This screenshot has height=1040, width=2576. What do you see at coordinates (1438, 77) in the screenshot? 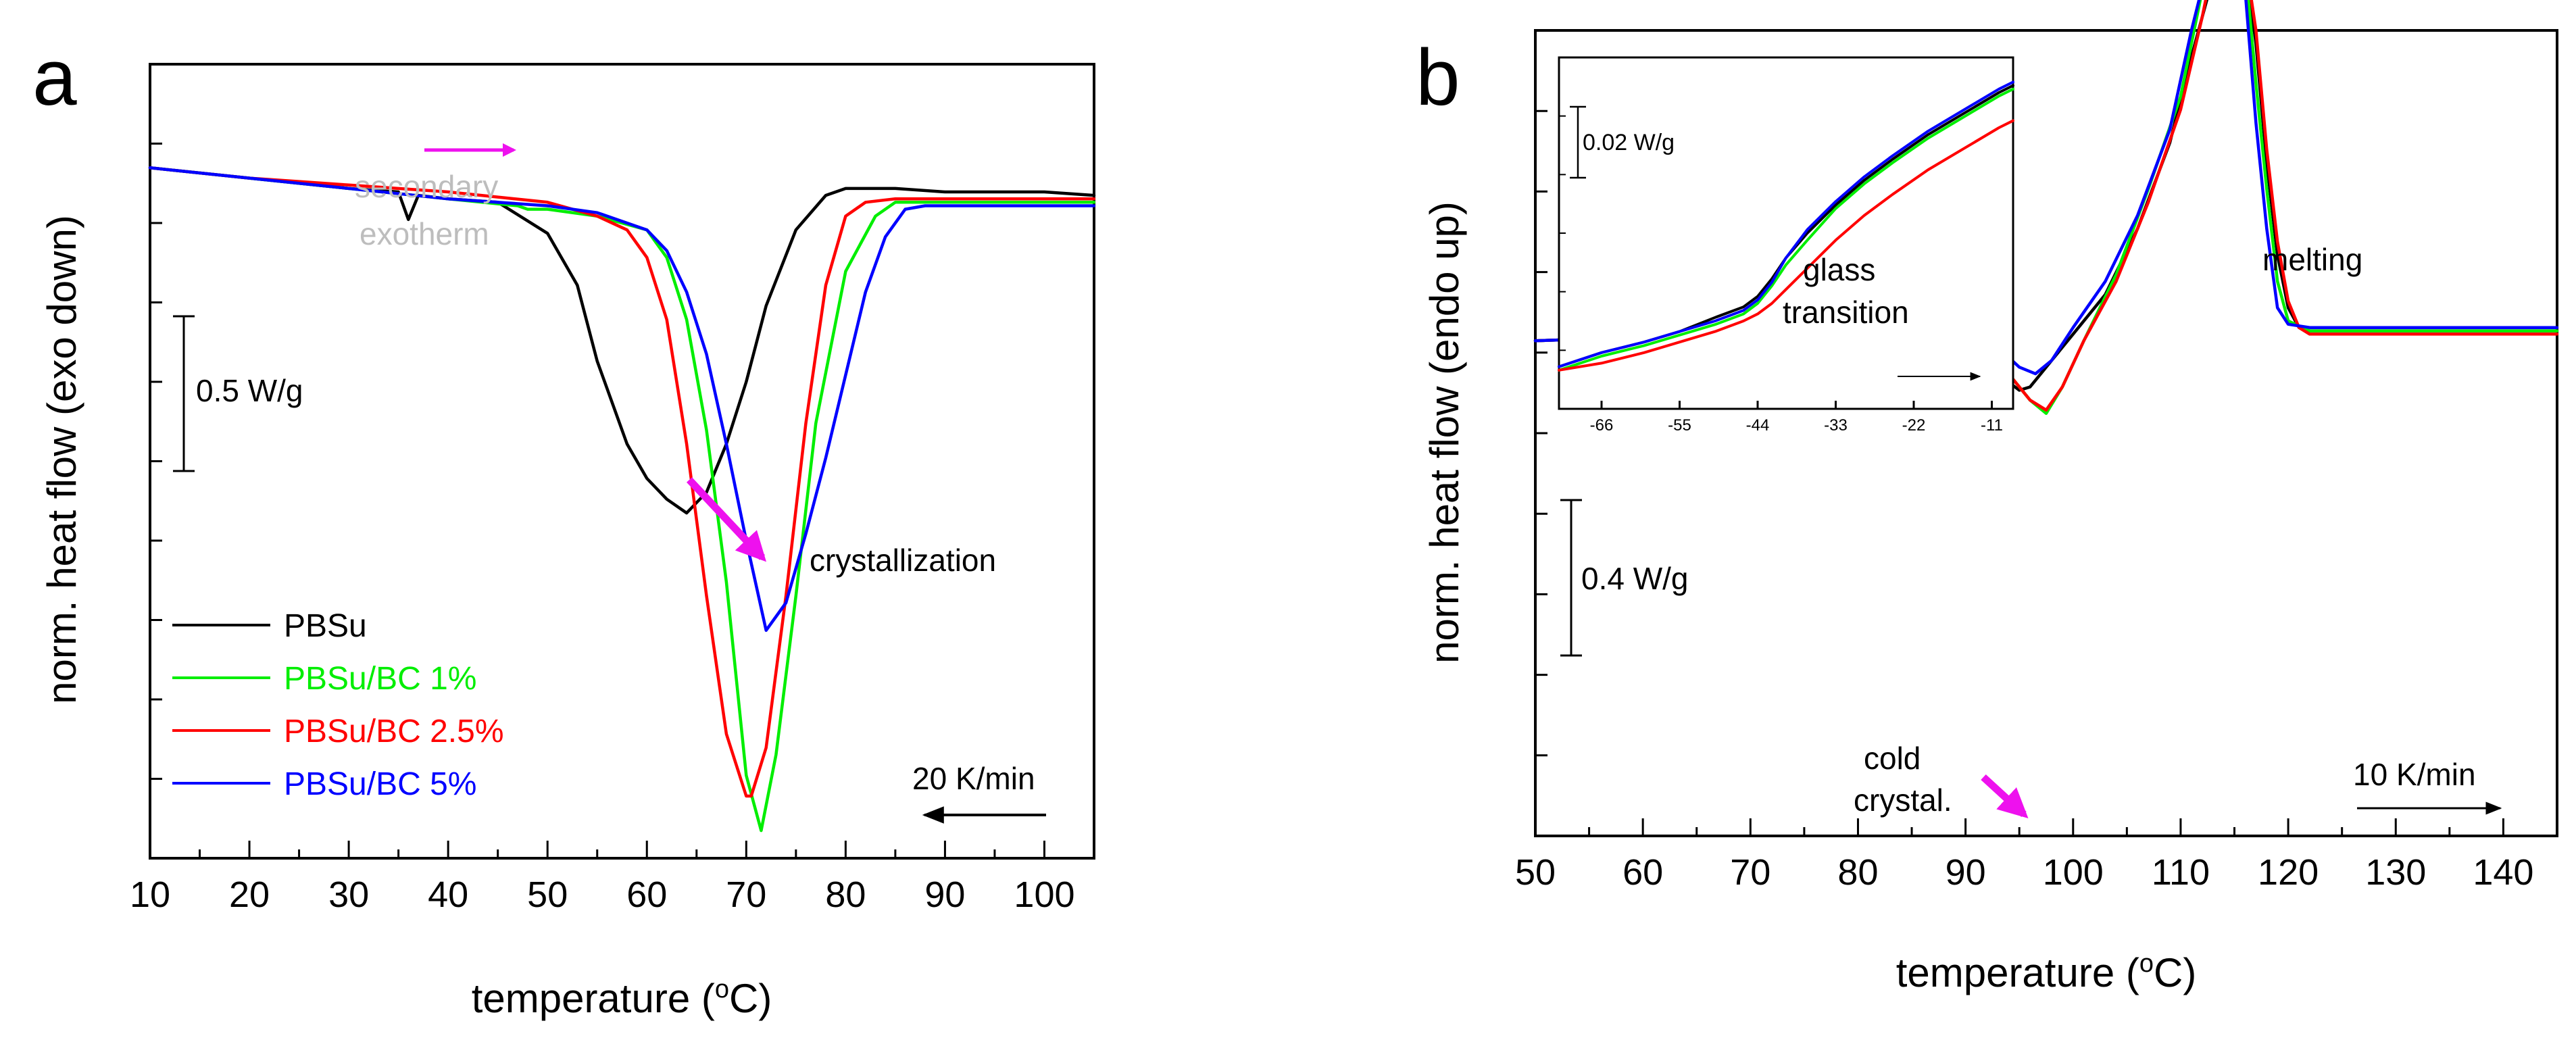
I see `panel-b-letter: b` at bounding box center [1438, 77].